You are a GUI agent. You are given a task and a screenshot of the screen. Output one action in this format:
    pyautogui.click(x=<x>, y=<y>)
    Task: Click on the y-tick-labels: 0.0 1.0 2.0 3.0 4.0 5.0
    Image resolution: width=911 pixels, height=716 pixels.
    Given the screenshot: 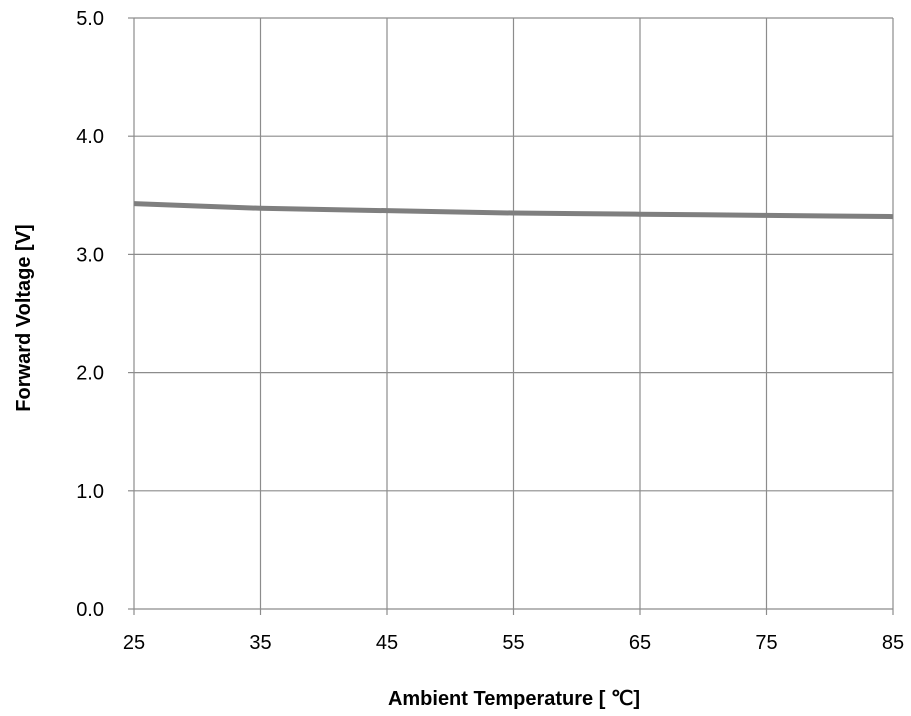 What is the action you would take?
    pyautogui.click(x=90, y=314)
    